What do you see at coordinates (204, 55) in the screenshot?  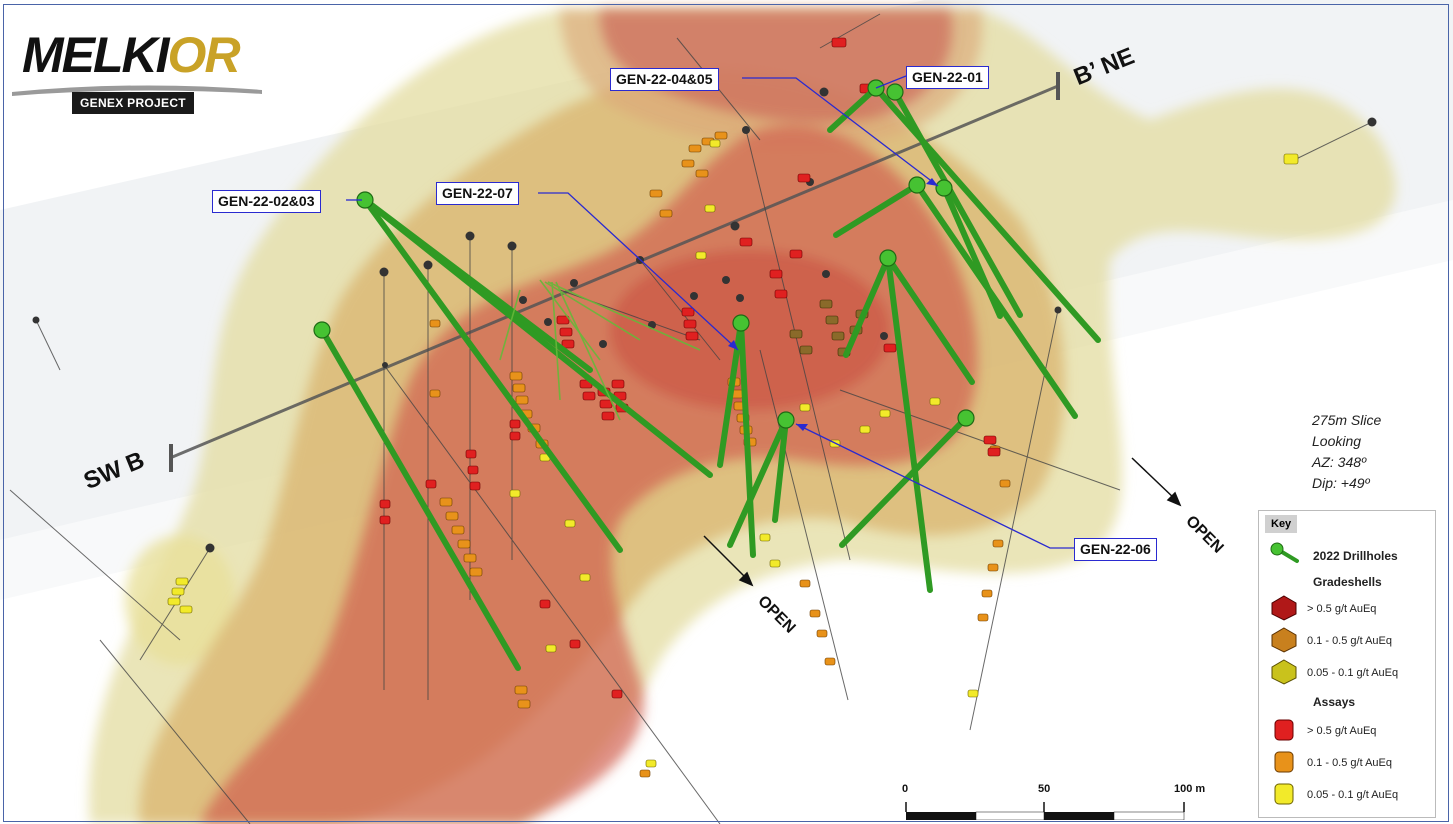 I see `logo-wordmark-part2: OR` at bounding box center [204, 55].